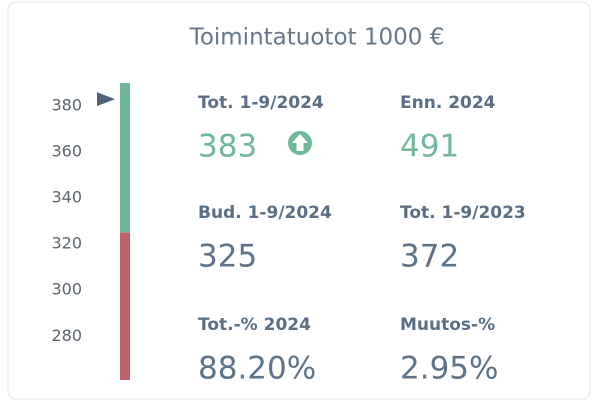 Image resolution: width=601 pixels, height=407 pixels. Describe the element at coordinates (66, 335) in the screenshot. I see `scale-label: 280` at that location.